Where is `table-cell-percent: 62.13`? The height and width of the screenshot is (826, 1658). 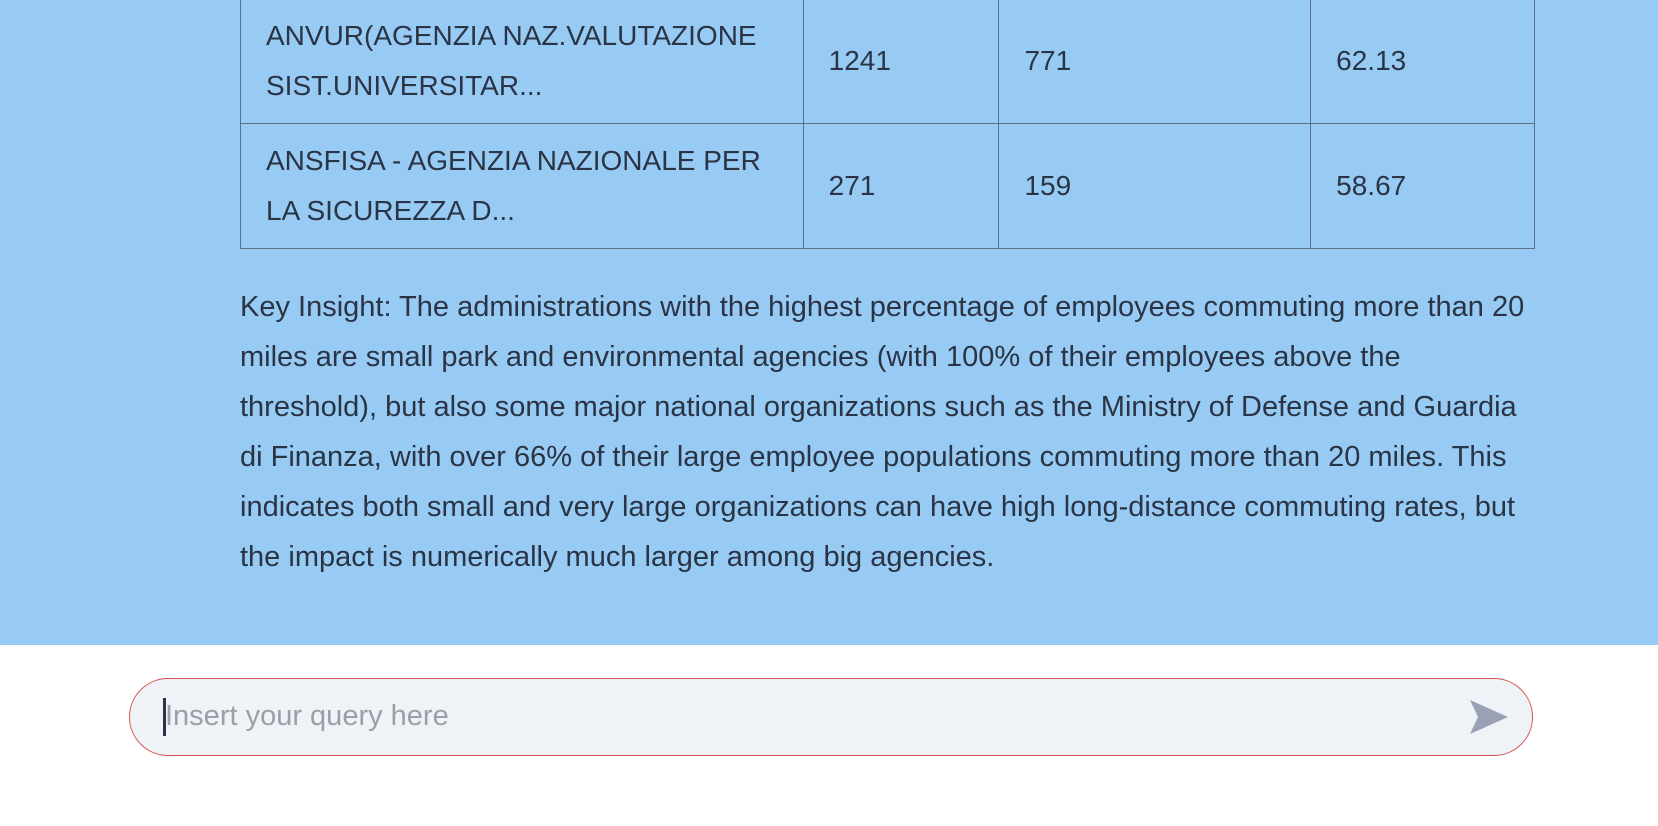 table-cell-percent: 62.13 is located at coordinates (1422, 62).